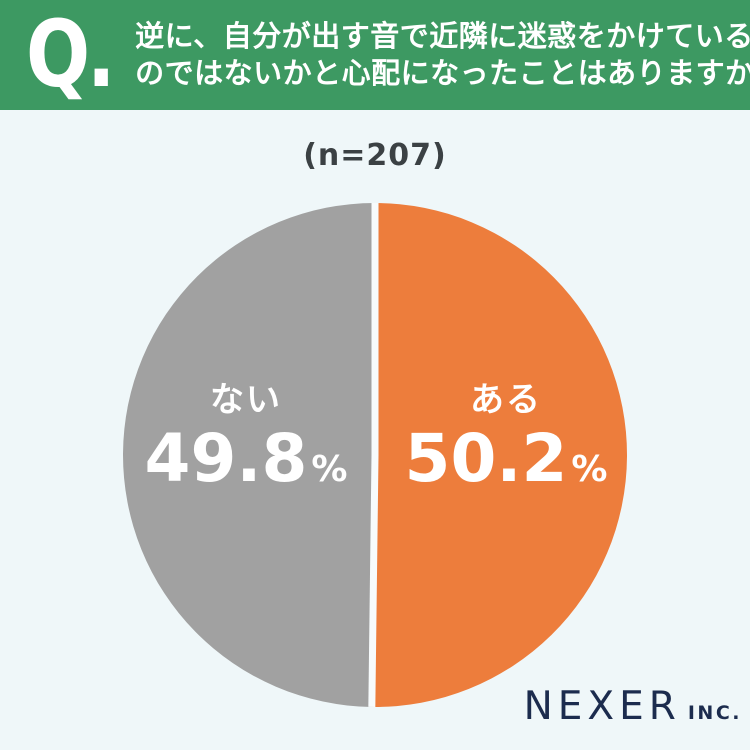  I want to click on brand-logo: NEXER INC., so click(633, 706).